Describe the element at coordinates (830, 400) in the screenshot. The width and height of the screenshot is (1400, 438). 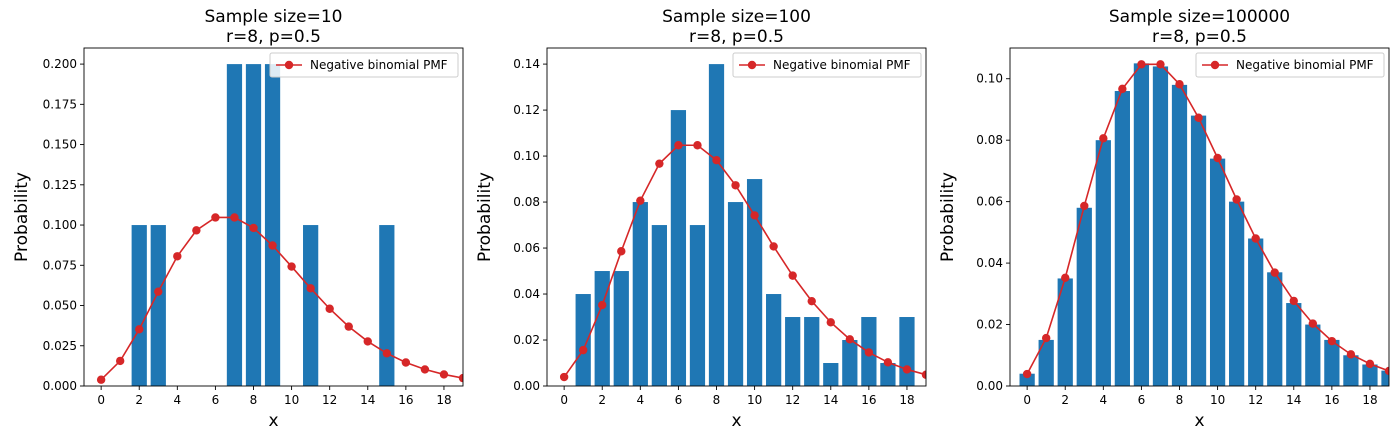
I see `chart-2-xtick-label: 14` at that location.